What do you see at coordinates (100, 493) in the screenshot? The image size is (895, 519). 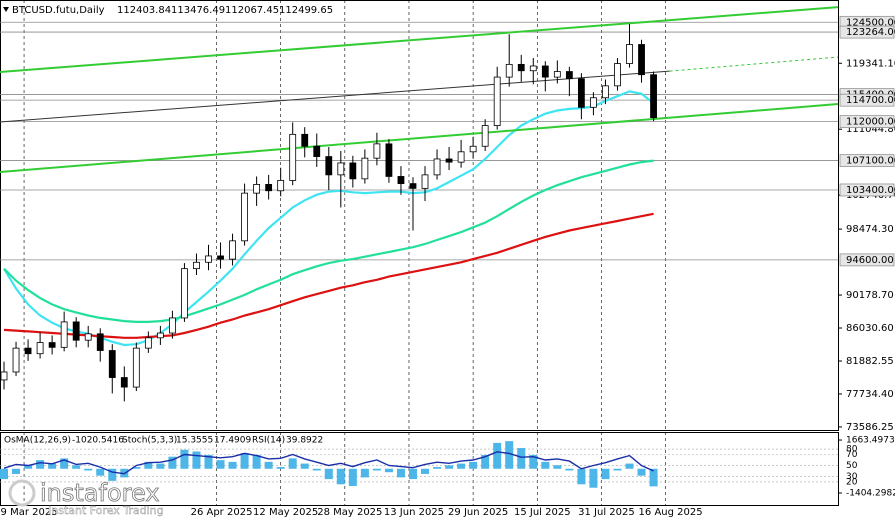 I see `watermark-brand: instaforex` at bounding box center [100, 493].